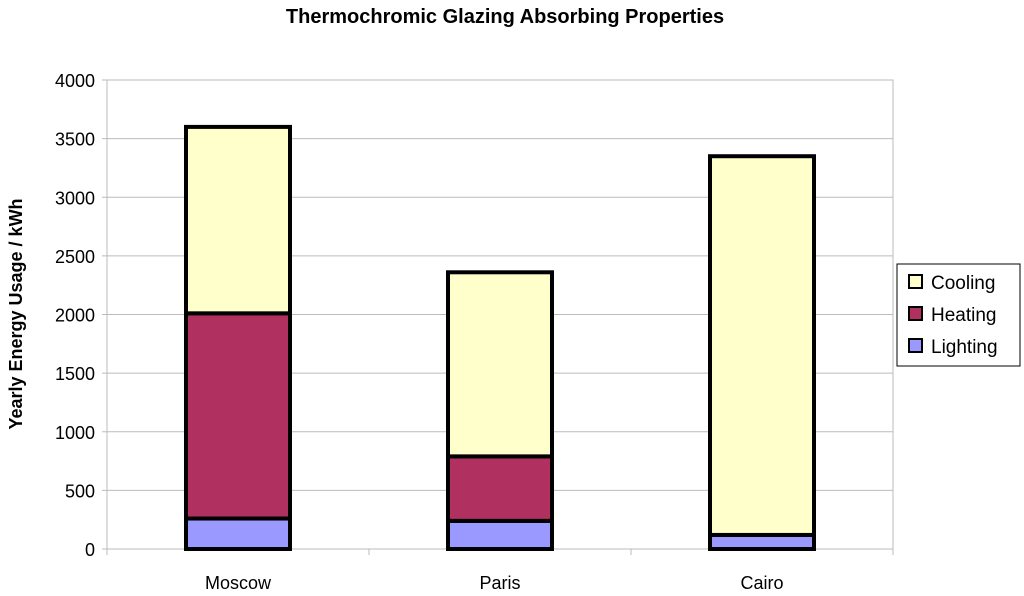 The width and height of the screenshot is (1024, 596). Describe the element at coordinates (75, 433) in the screenshot. I see `y-tick-label: 1000` at that location.